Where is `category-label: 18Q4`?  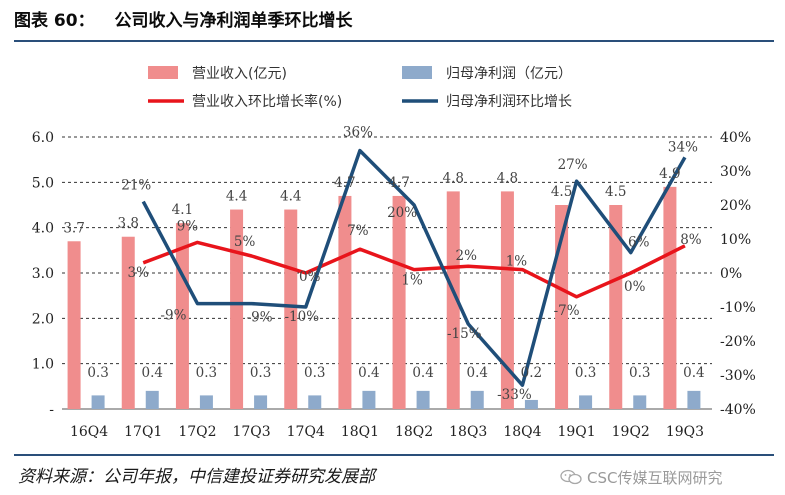
category-label: 18Q4 is located at coordinates (522, 432).